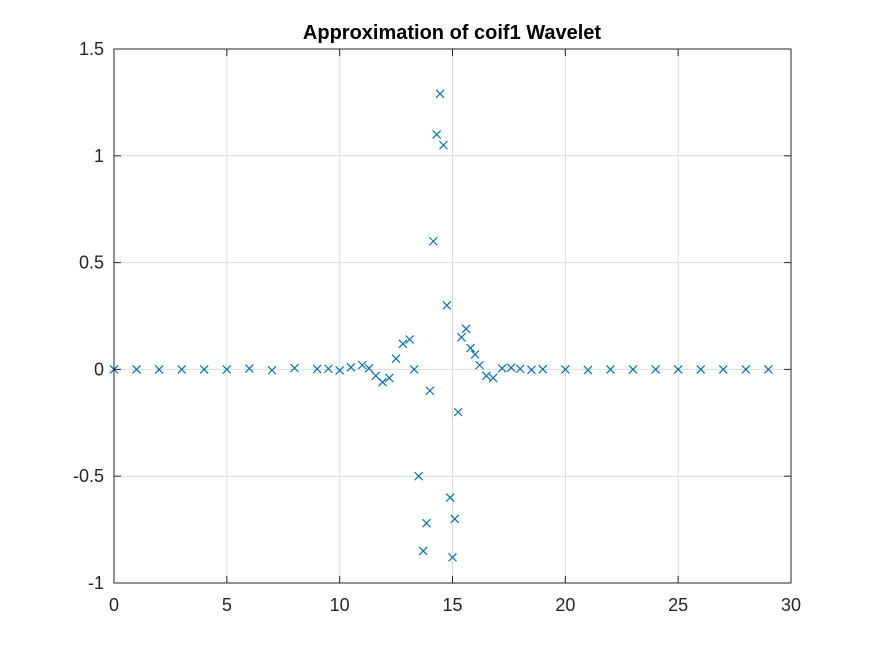 The image size is (875, 656). Describe the element at coordinates (452, 33) in the screenshot. I see `chart-title: Approximation of coif1 Wavelet` at that location.